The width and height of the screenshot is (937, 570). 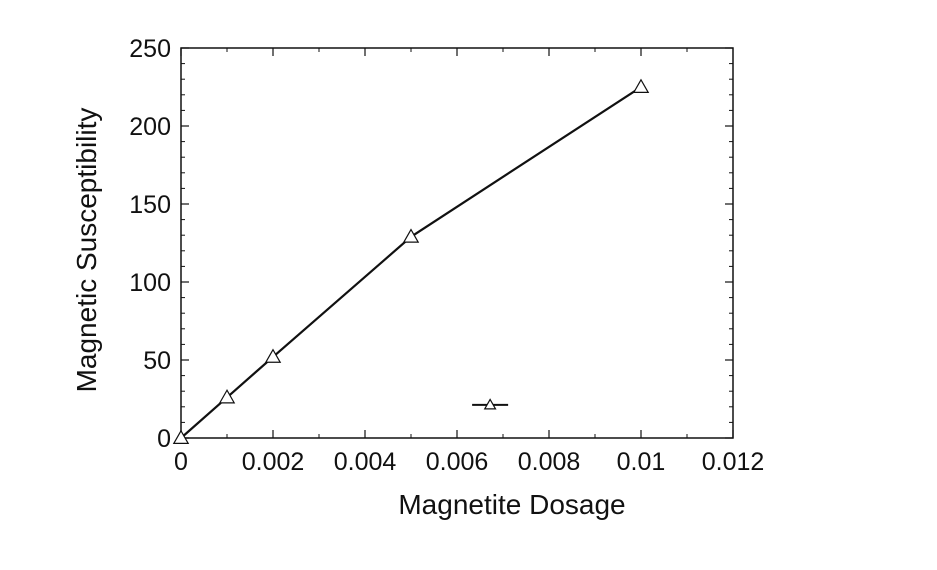 What do you see at coordinates (733, 462) in the screenshot?
I see `x-tick-label: 0.012` at bounding box center [733, 462].